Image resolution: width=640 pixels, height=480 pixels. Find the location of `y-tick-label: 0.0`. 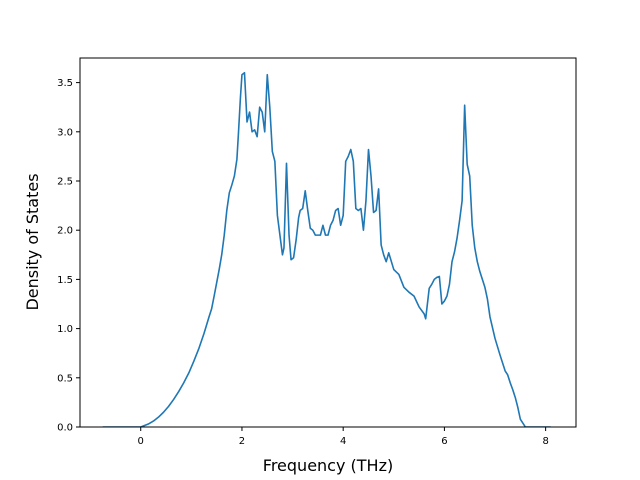

y-tick-label: 0.0 is located at coordinates (65, 428).